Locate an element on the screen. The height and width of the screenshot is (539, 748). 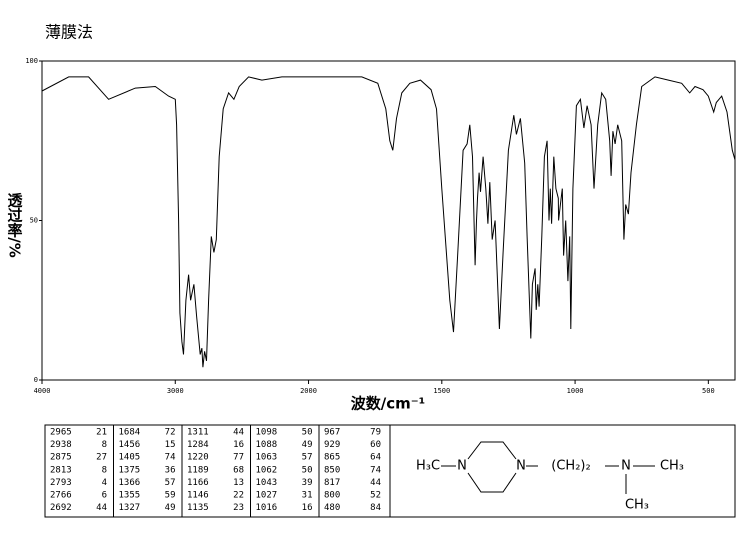
peak-wavenumber: 2766 is located at coordinates (61, 496).